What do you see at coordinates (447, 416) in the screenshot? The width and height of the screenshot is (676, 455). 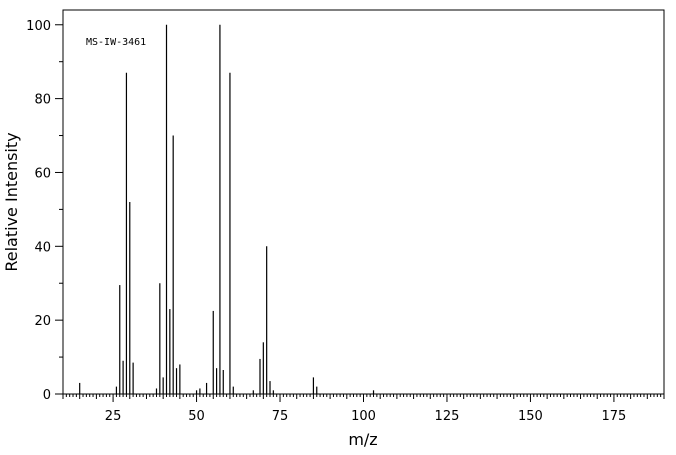 I see `x-tick-label: 125` at bounding box center [447, 416].